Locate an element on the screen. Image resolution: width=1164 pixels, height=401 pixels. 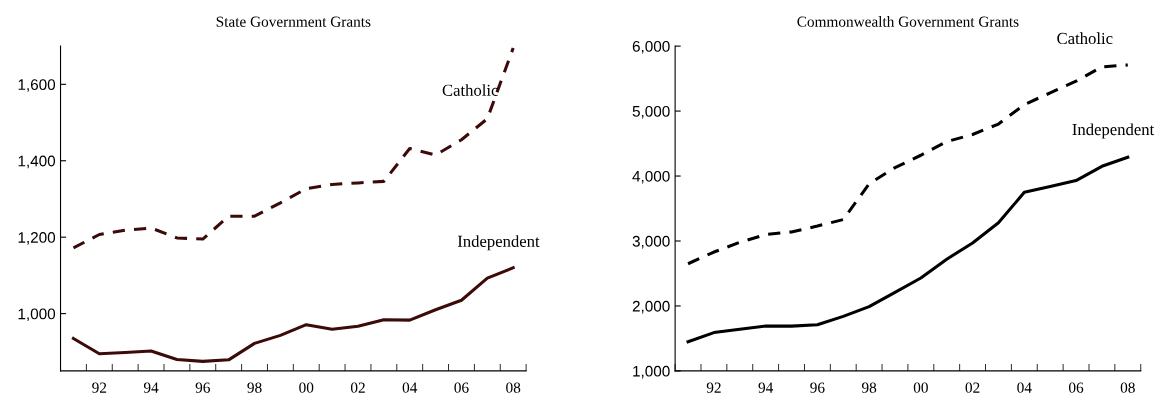
y-tick-label: 3,000 is located at coordinates (651, 242).